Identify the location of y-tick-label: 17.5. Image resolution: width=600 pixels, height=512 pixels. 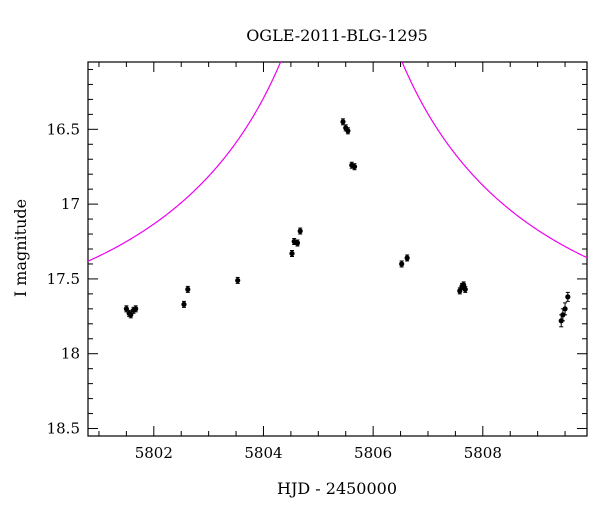
(63, 279).